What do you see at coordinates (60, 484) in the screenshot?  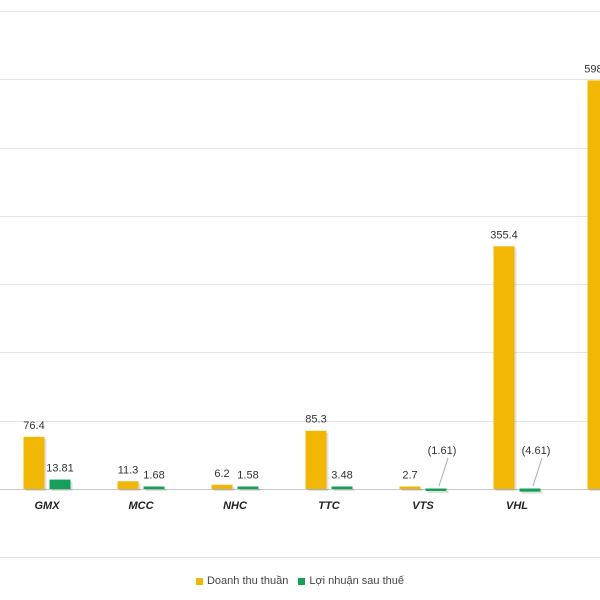 I see `bar-profit-gmx` at bounding box center [60, 484].